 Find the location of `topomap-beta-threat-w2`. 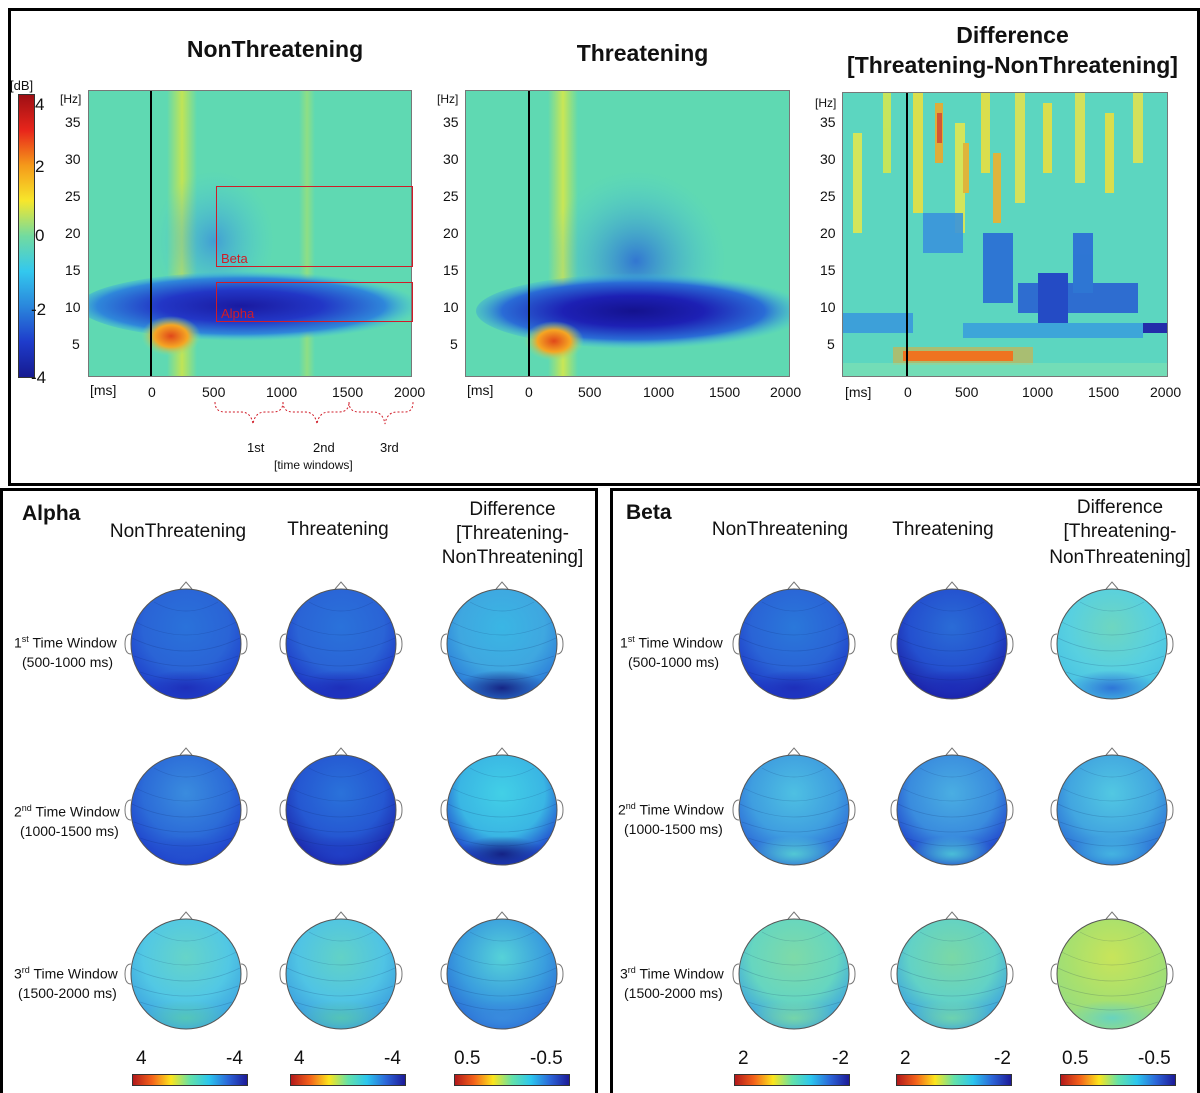

topomap-beta-threat-w2 is located at coordinates (952, 808).